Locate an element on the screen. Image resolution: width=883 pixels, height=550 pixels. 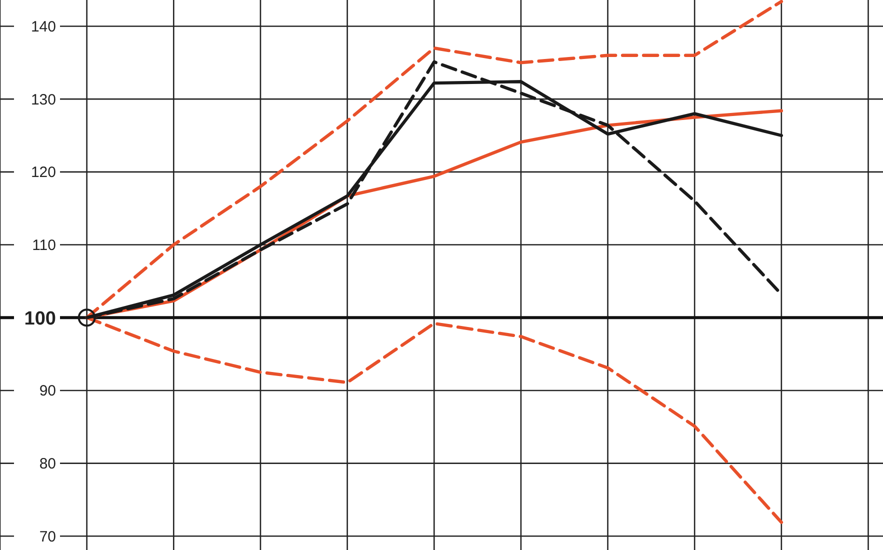
y-tick-label: 140 is located at coordinates (43, 27).